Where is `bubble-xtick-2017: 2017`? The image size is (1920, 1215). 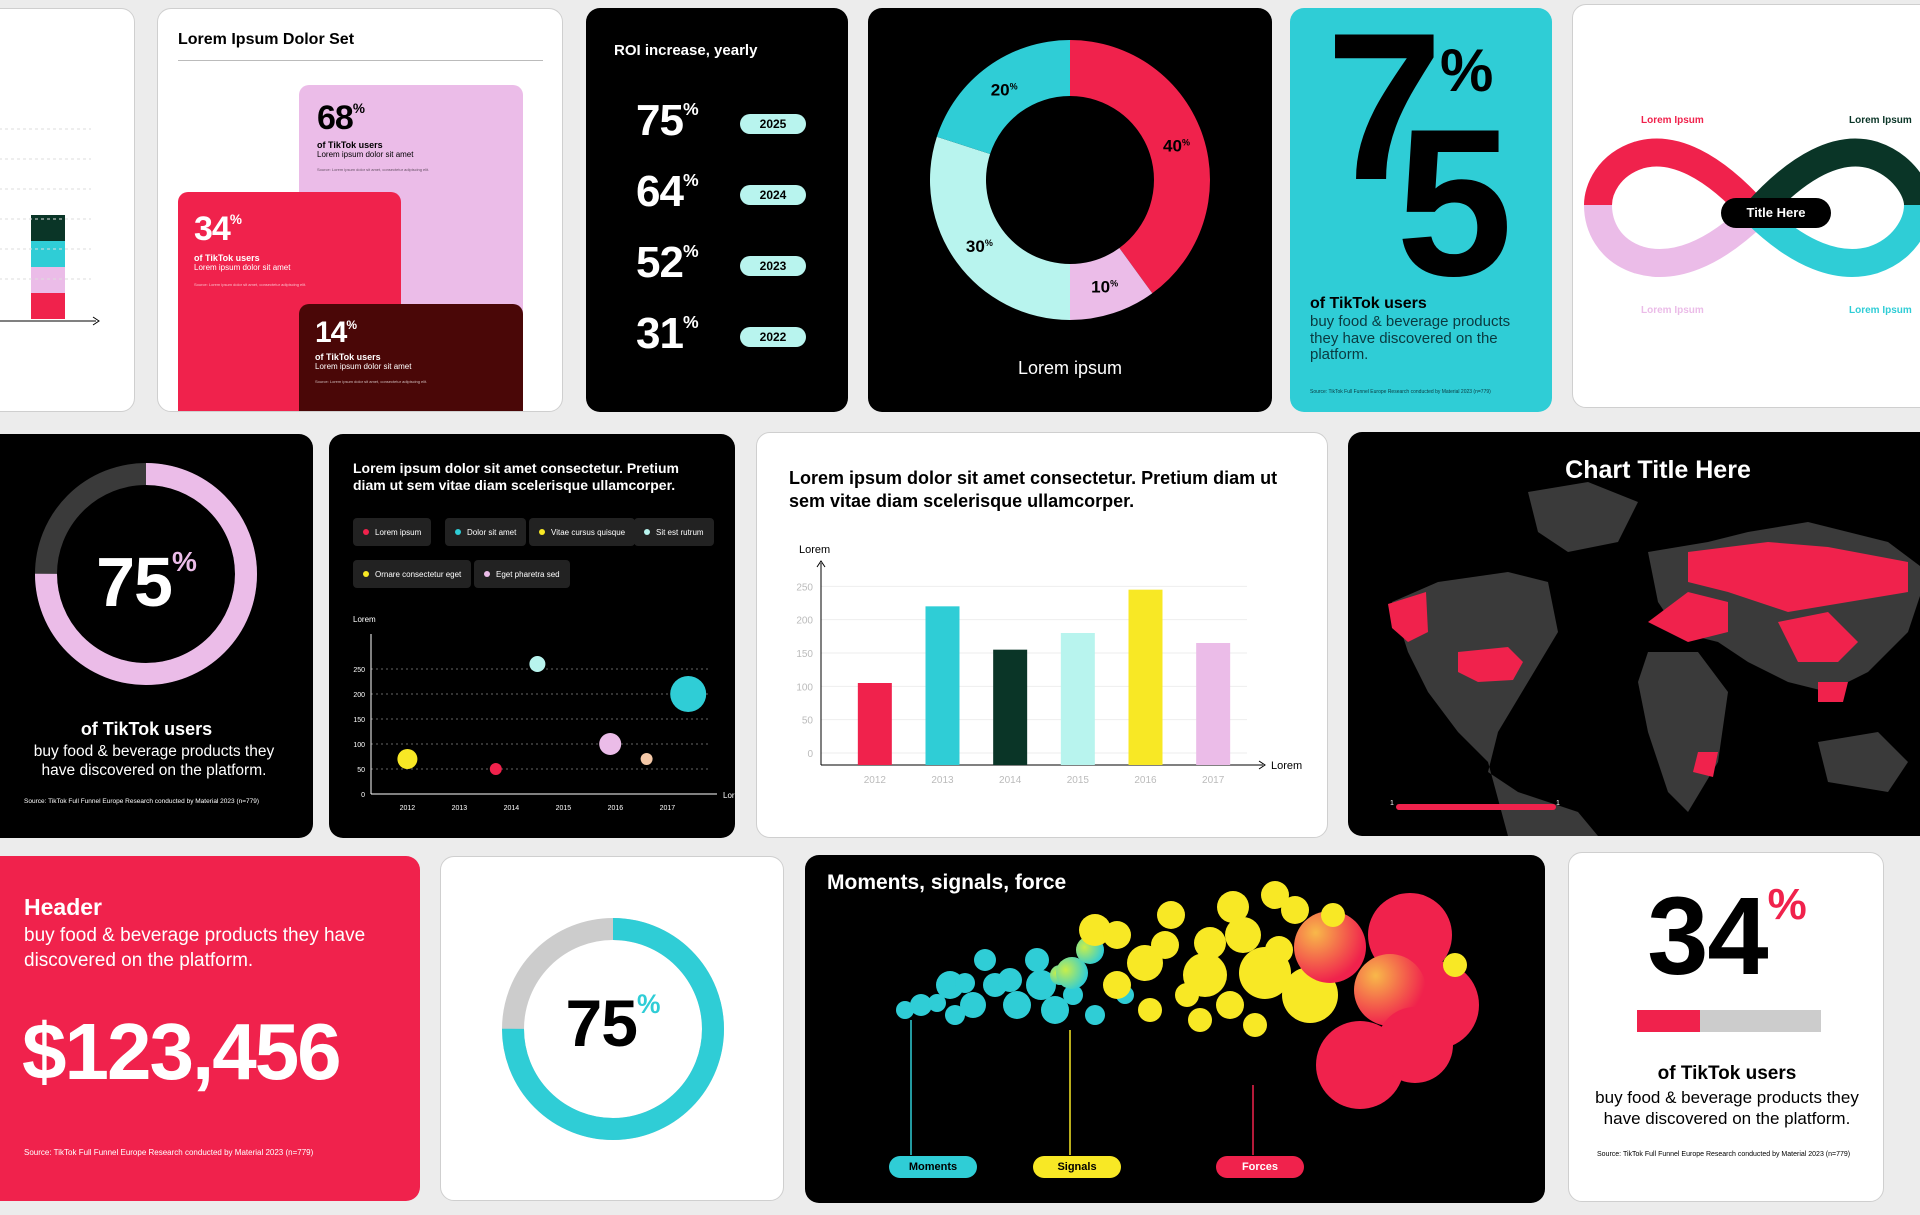
bubble-xtick-2017: 2017 is located at coordinates (668, 808).